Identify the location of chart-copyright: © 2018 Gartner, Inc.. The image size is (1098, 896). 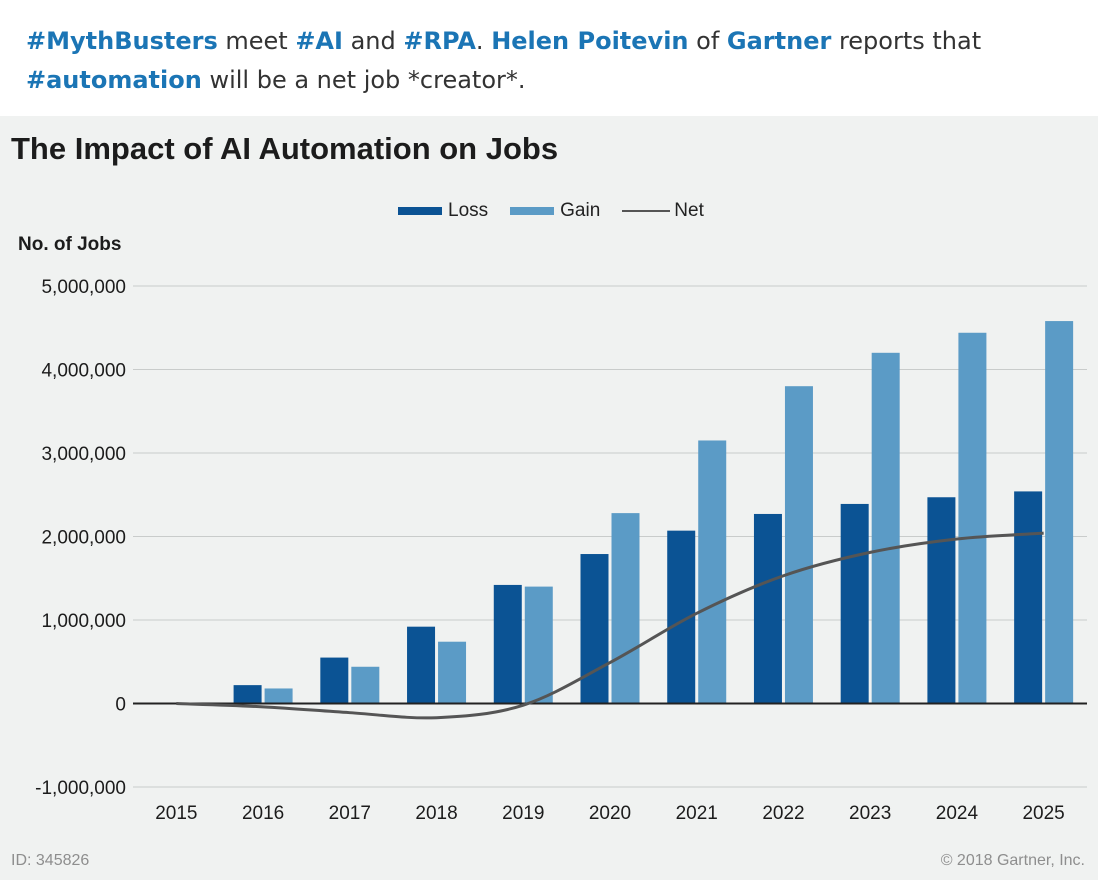
(1012, 860).